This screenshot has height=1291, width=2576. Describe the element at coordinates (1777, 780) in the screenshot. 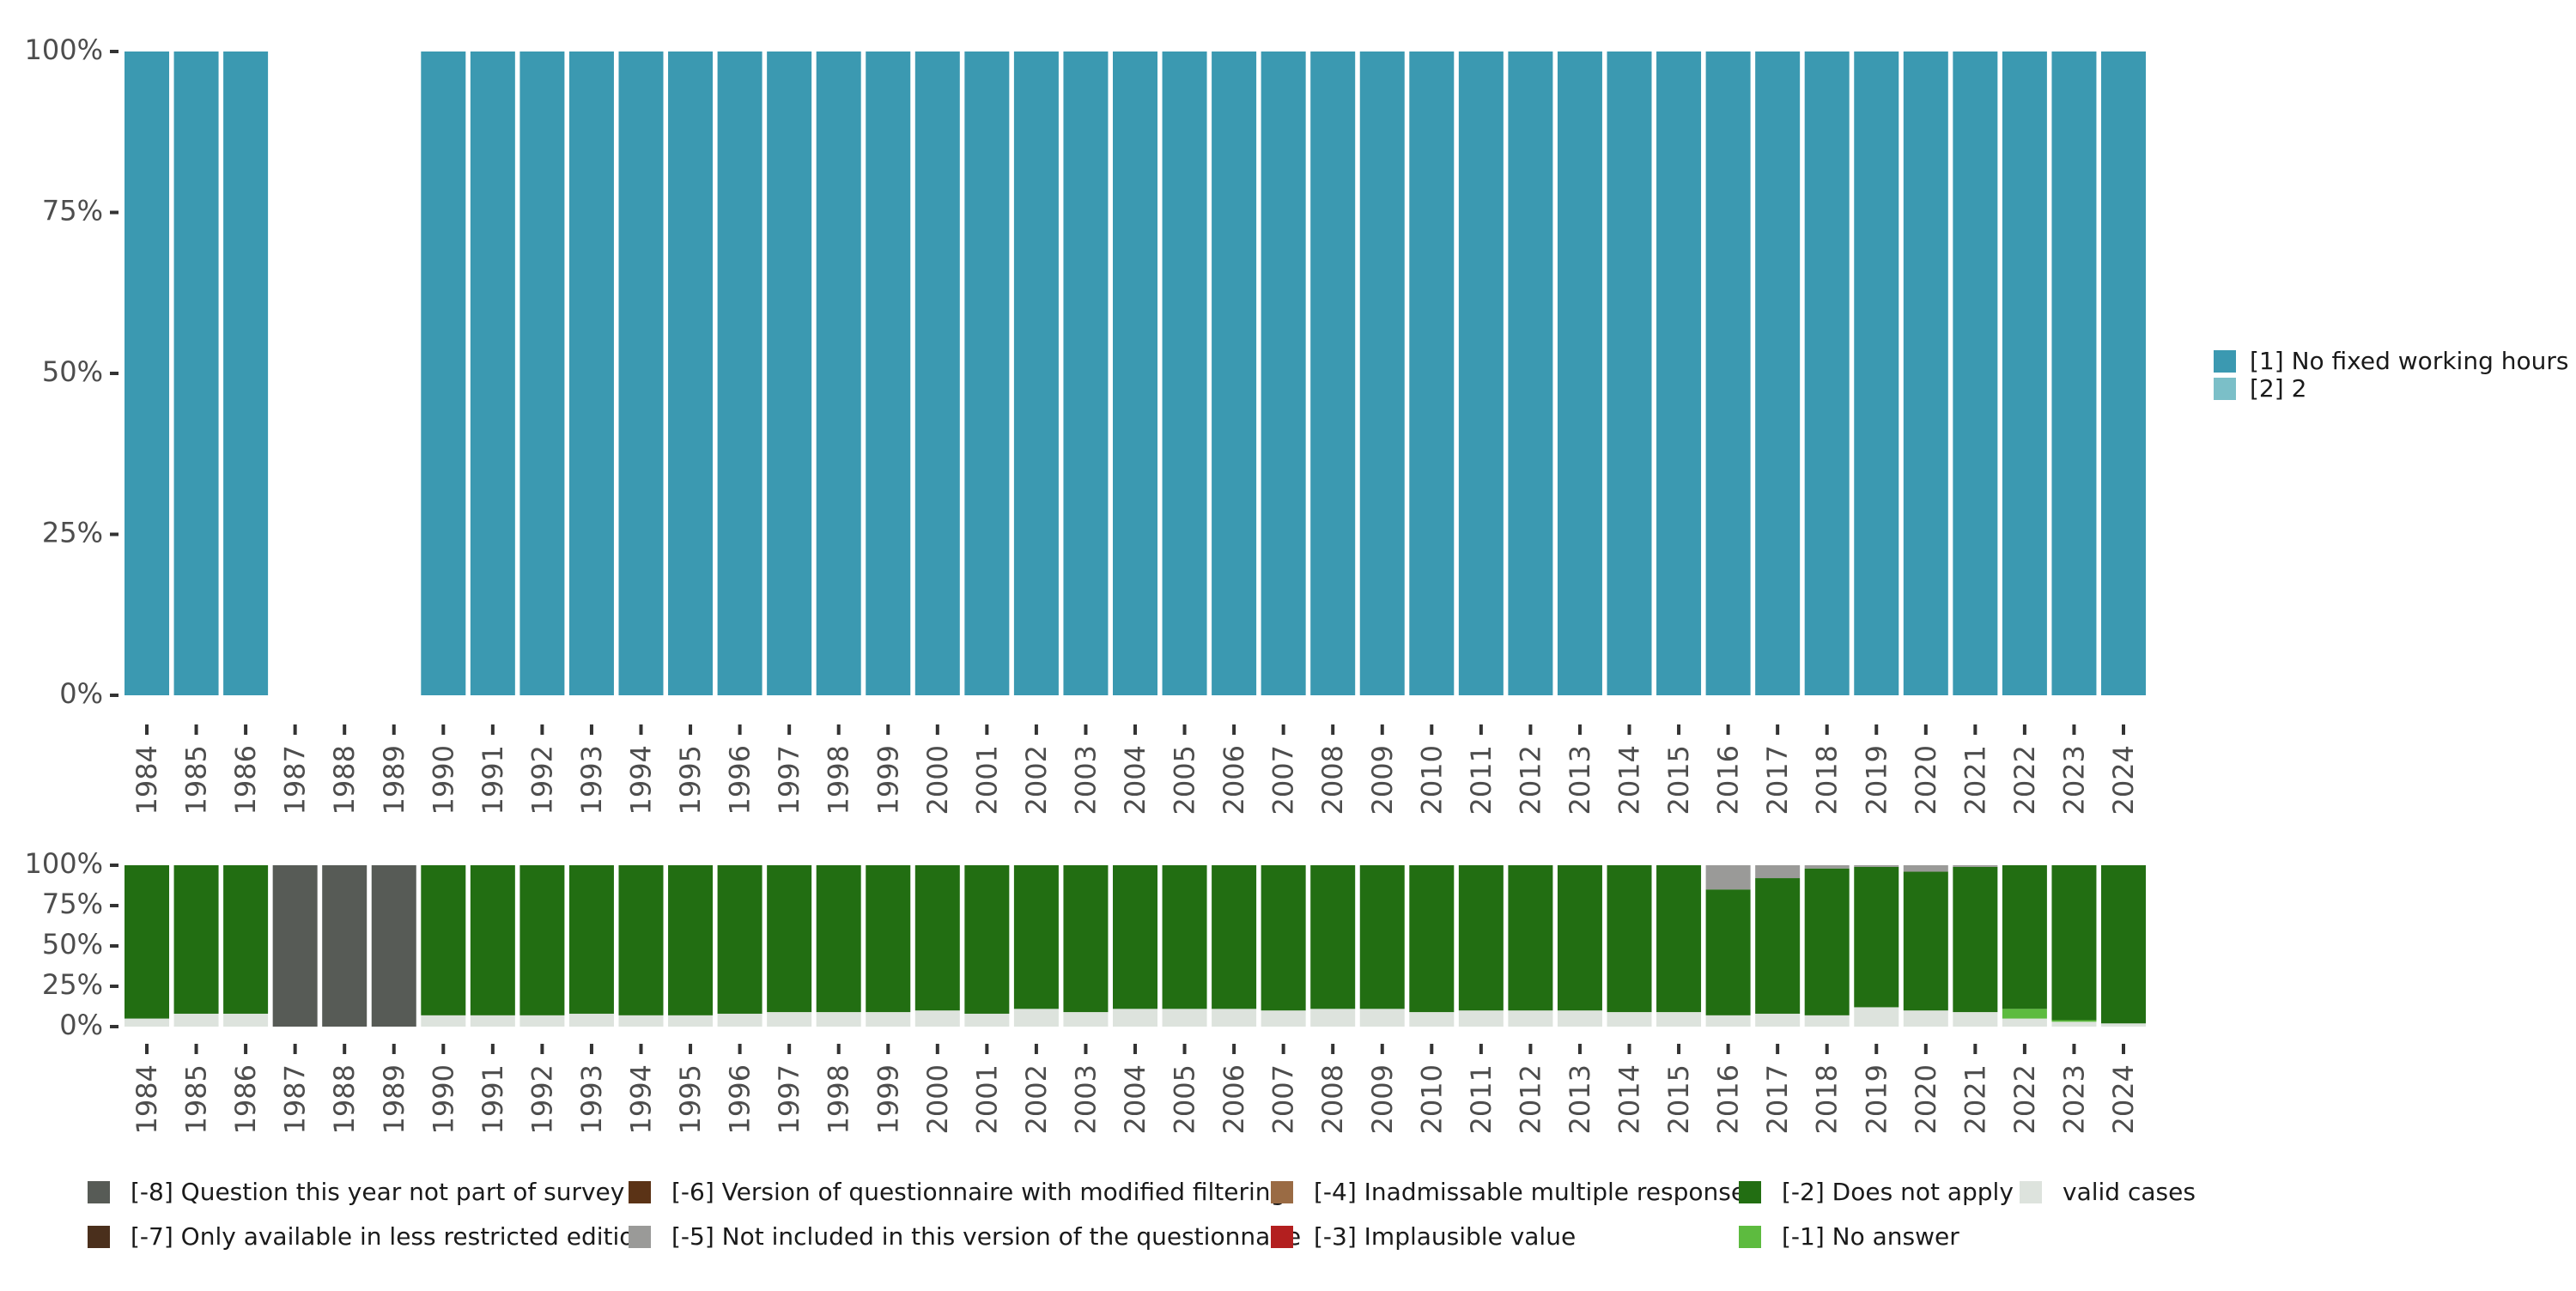

I see `x-tick-label: 2017` at that location.